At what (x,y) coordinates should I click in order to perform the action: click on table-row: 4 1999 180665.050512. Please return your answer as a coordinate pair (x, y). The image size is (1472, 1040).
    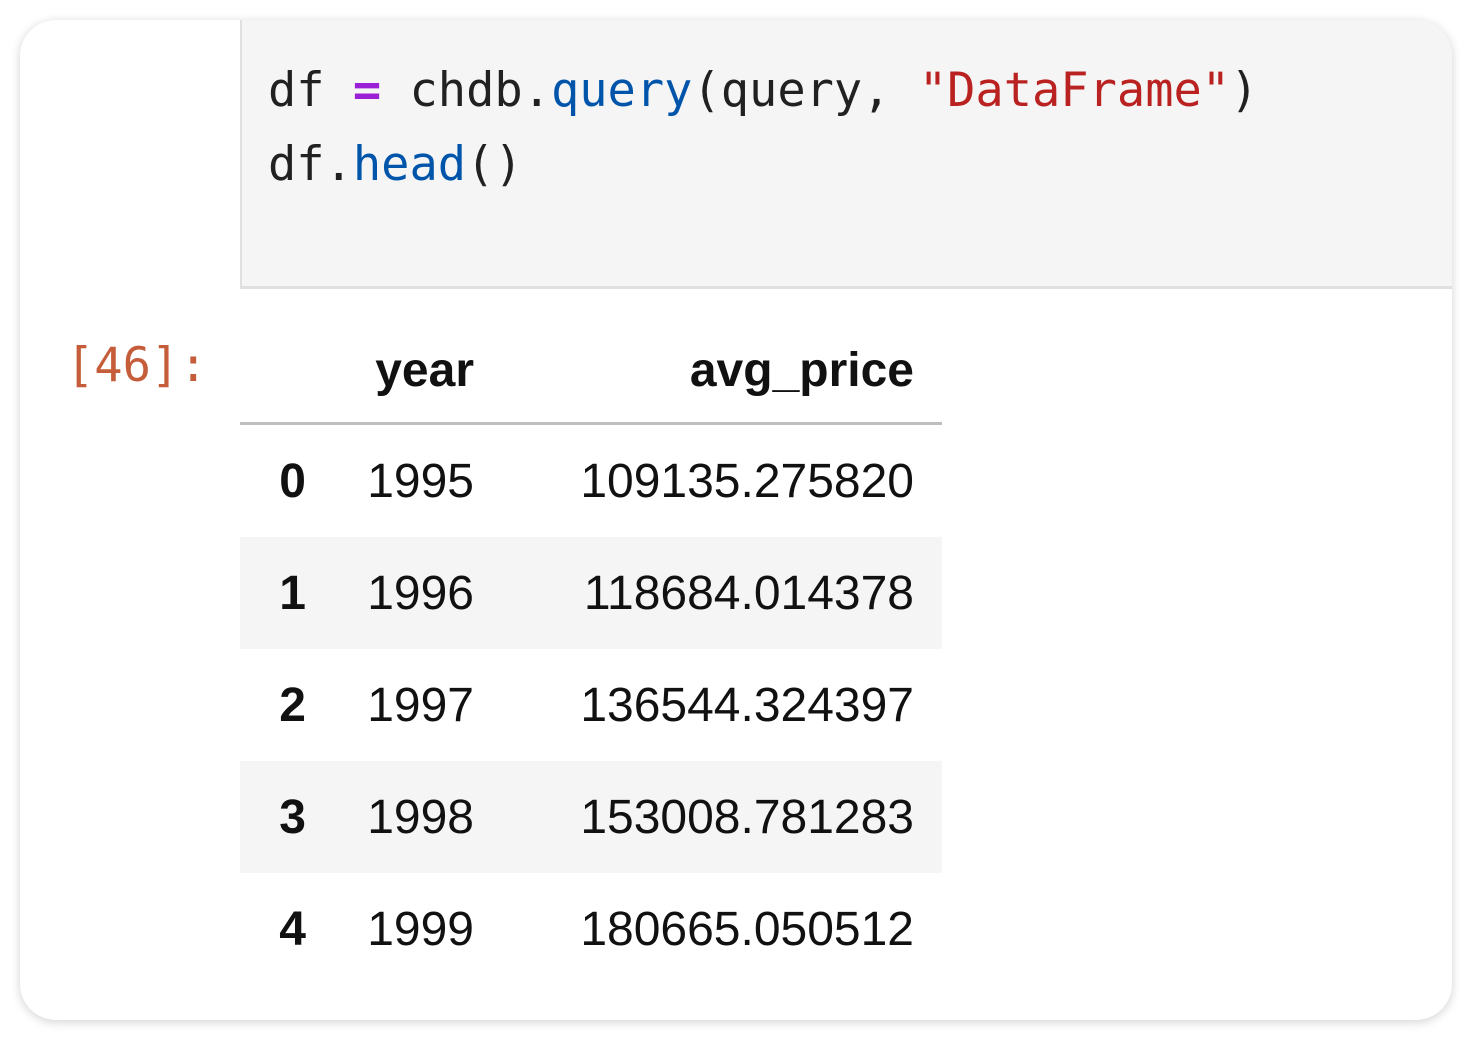
    Looking at the image, I should click on (591, 929).